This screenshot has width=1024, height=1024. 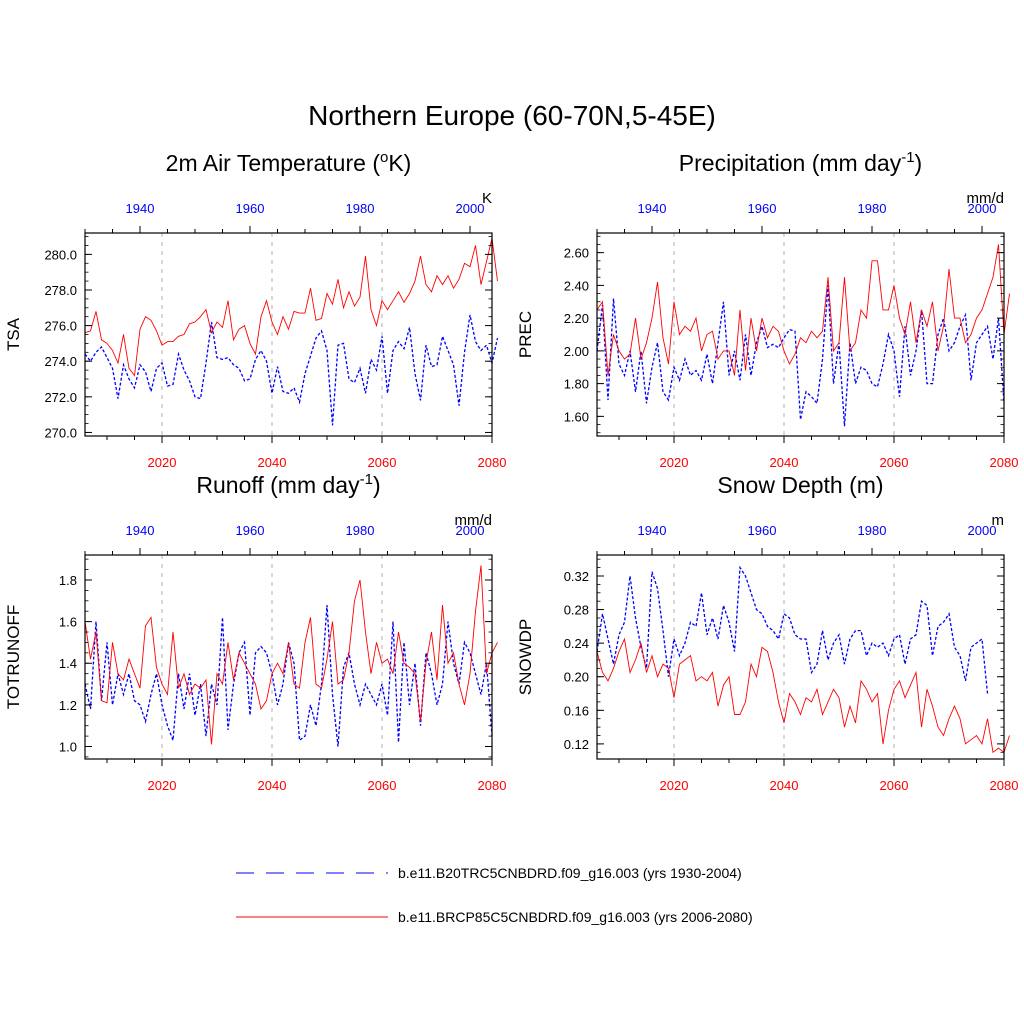 What do you see at coordinates (289, 162) in the screenshot?
I see `panel-title-temperature: 2m Air Temperature (oK)` at bounding box center [289, 162].